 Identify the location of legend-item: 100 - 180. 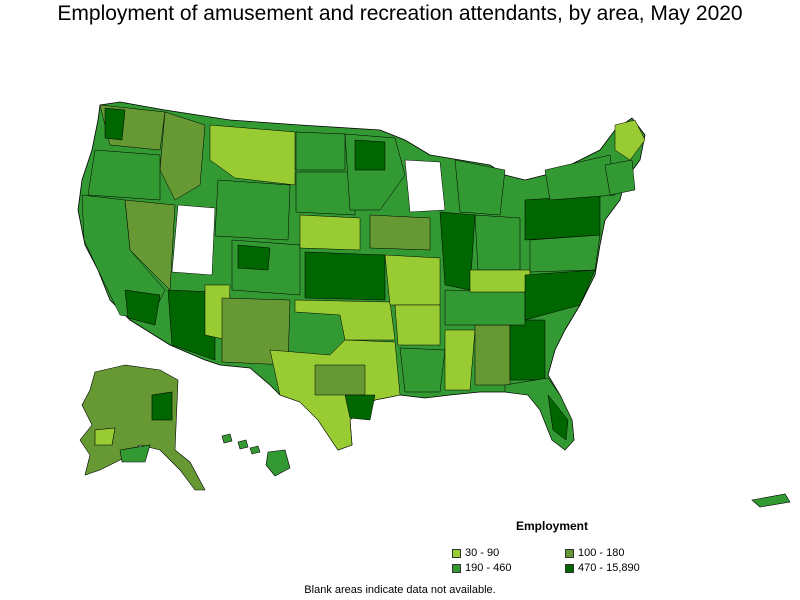
(594, 553).